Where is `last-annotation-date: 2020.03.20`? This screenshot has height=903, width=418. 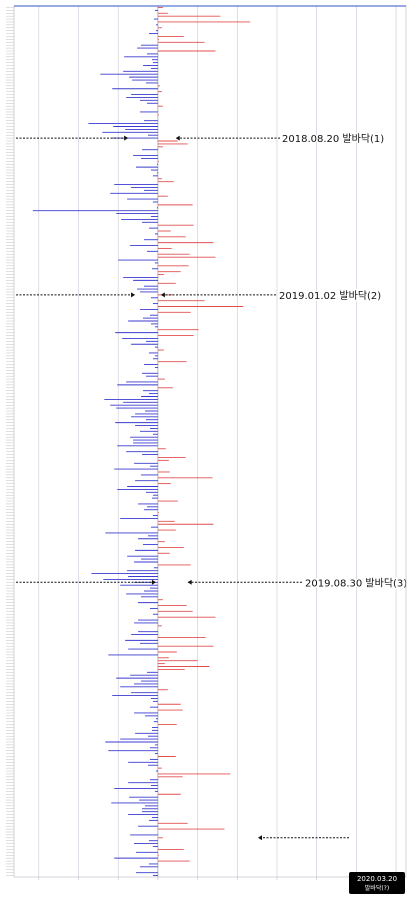 last-annotation-date: 2020.03.20 is located at coordinates (377, 879).